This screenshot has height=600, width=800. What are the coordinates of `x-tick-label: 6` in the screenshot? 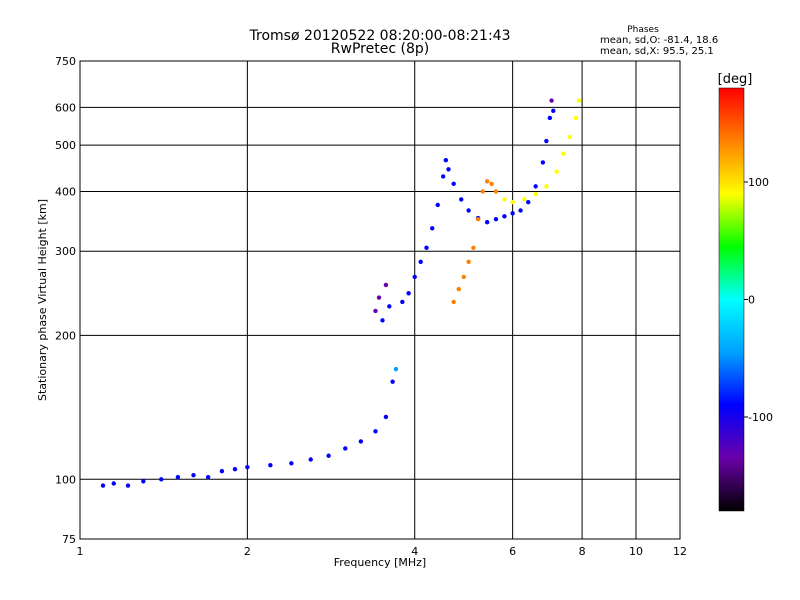 It's located at (512, 551).